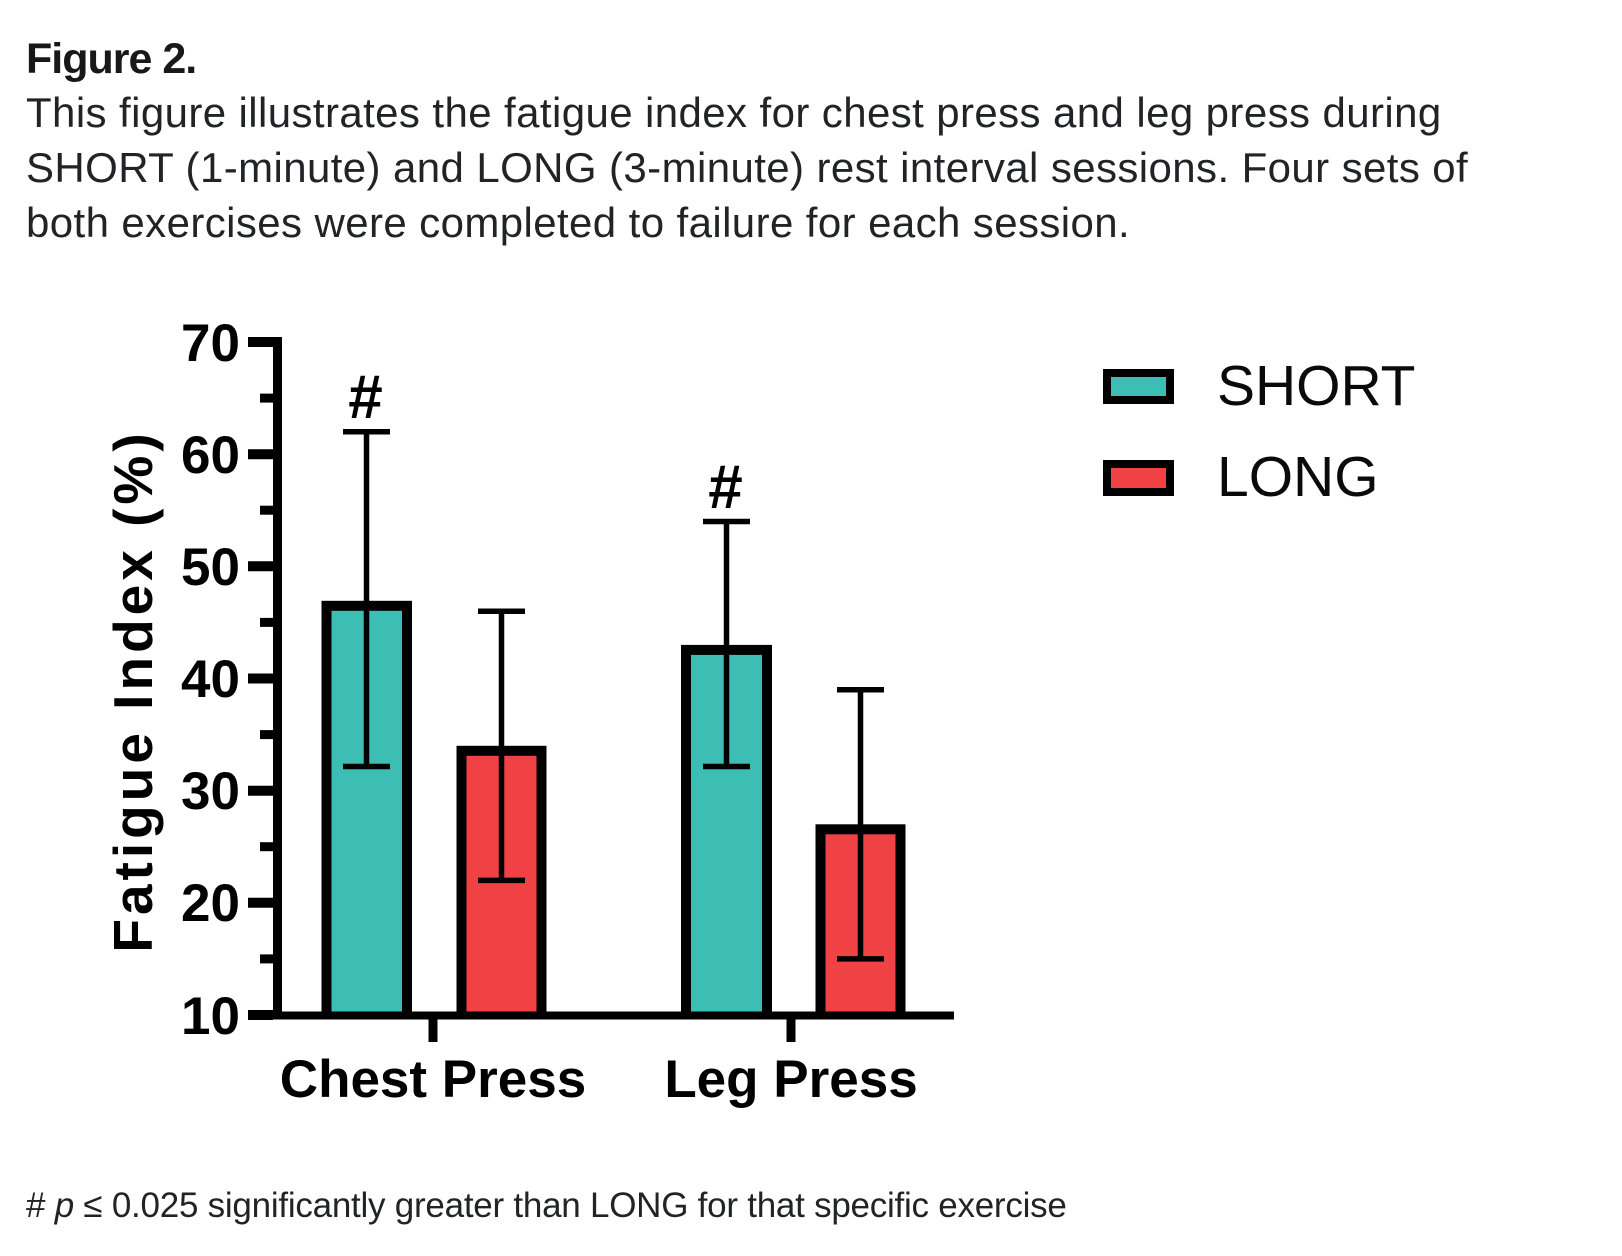 Image resolution: width=1622 pixels, height=1256 pixels. I want to click on svg-text: 10, so click(210, 1016).